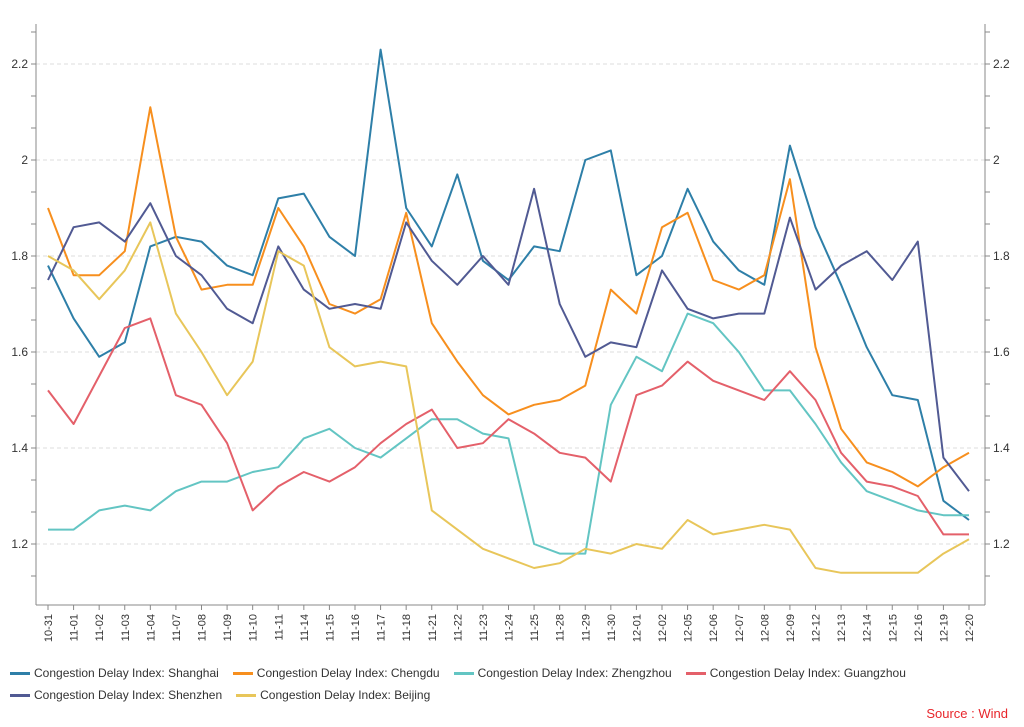  I want to click on x-tick-label: 11-11, so click(279, 627).